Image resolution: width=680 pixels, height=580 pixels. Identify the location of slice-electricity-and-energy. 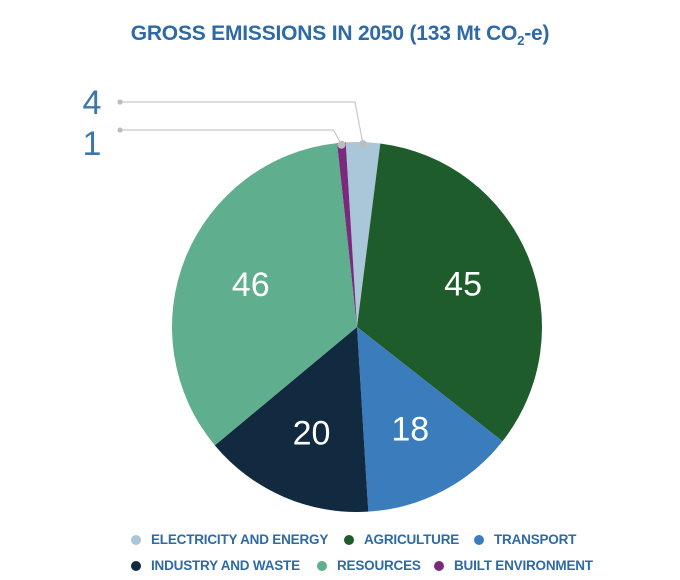
(363, 234).